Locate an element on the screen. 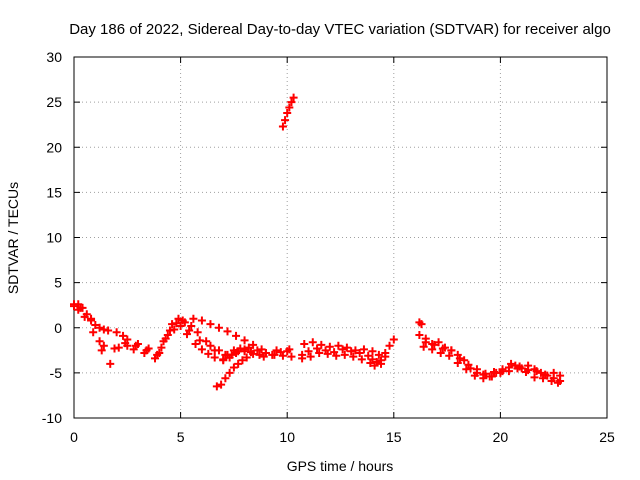 The image size is (640, 480). y-tick-label: 5 is located at coordinates (58, 283).